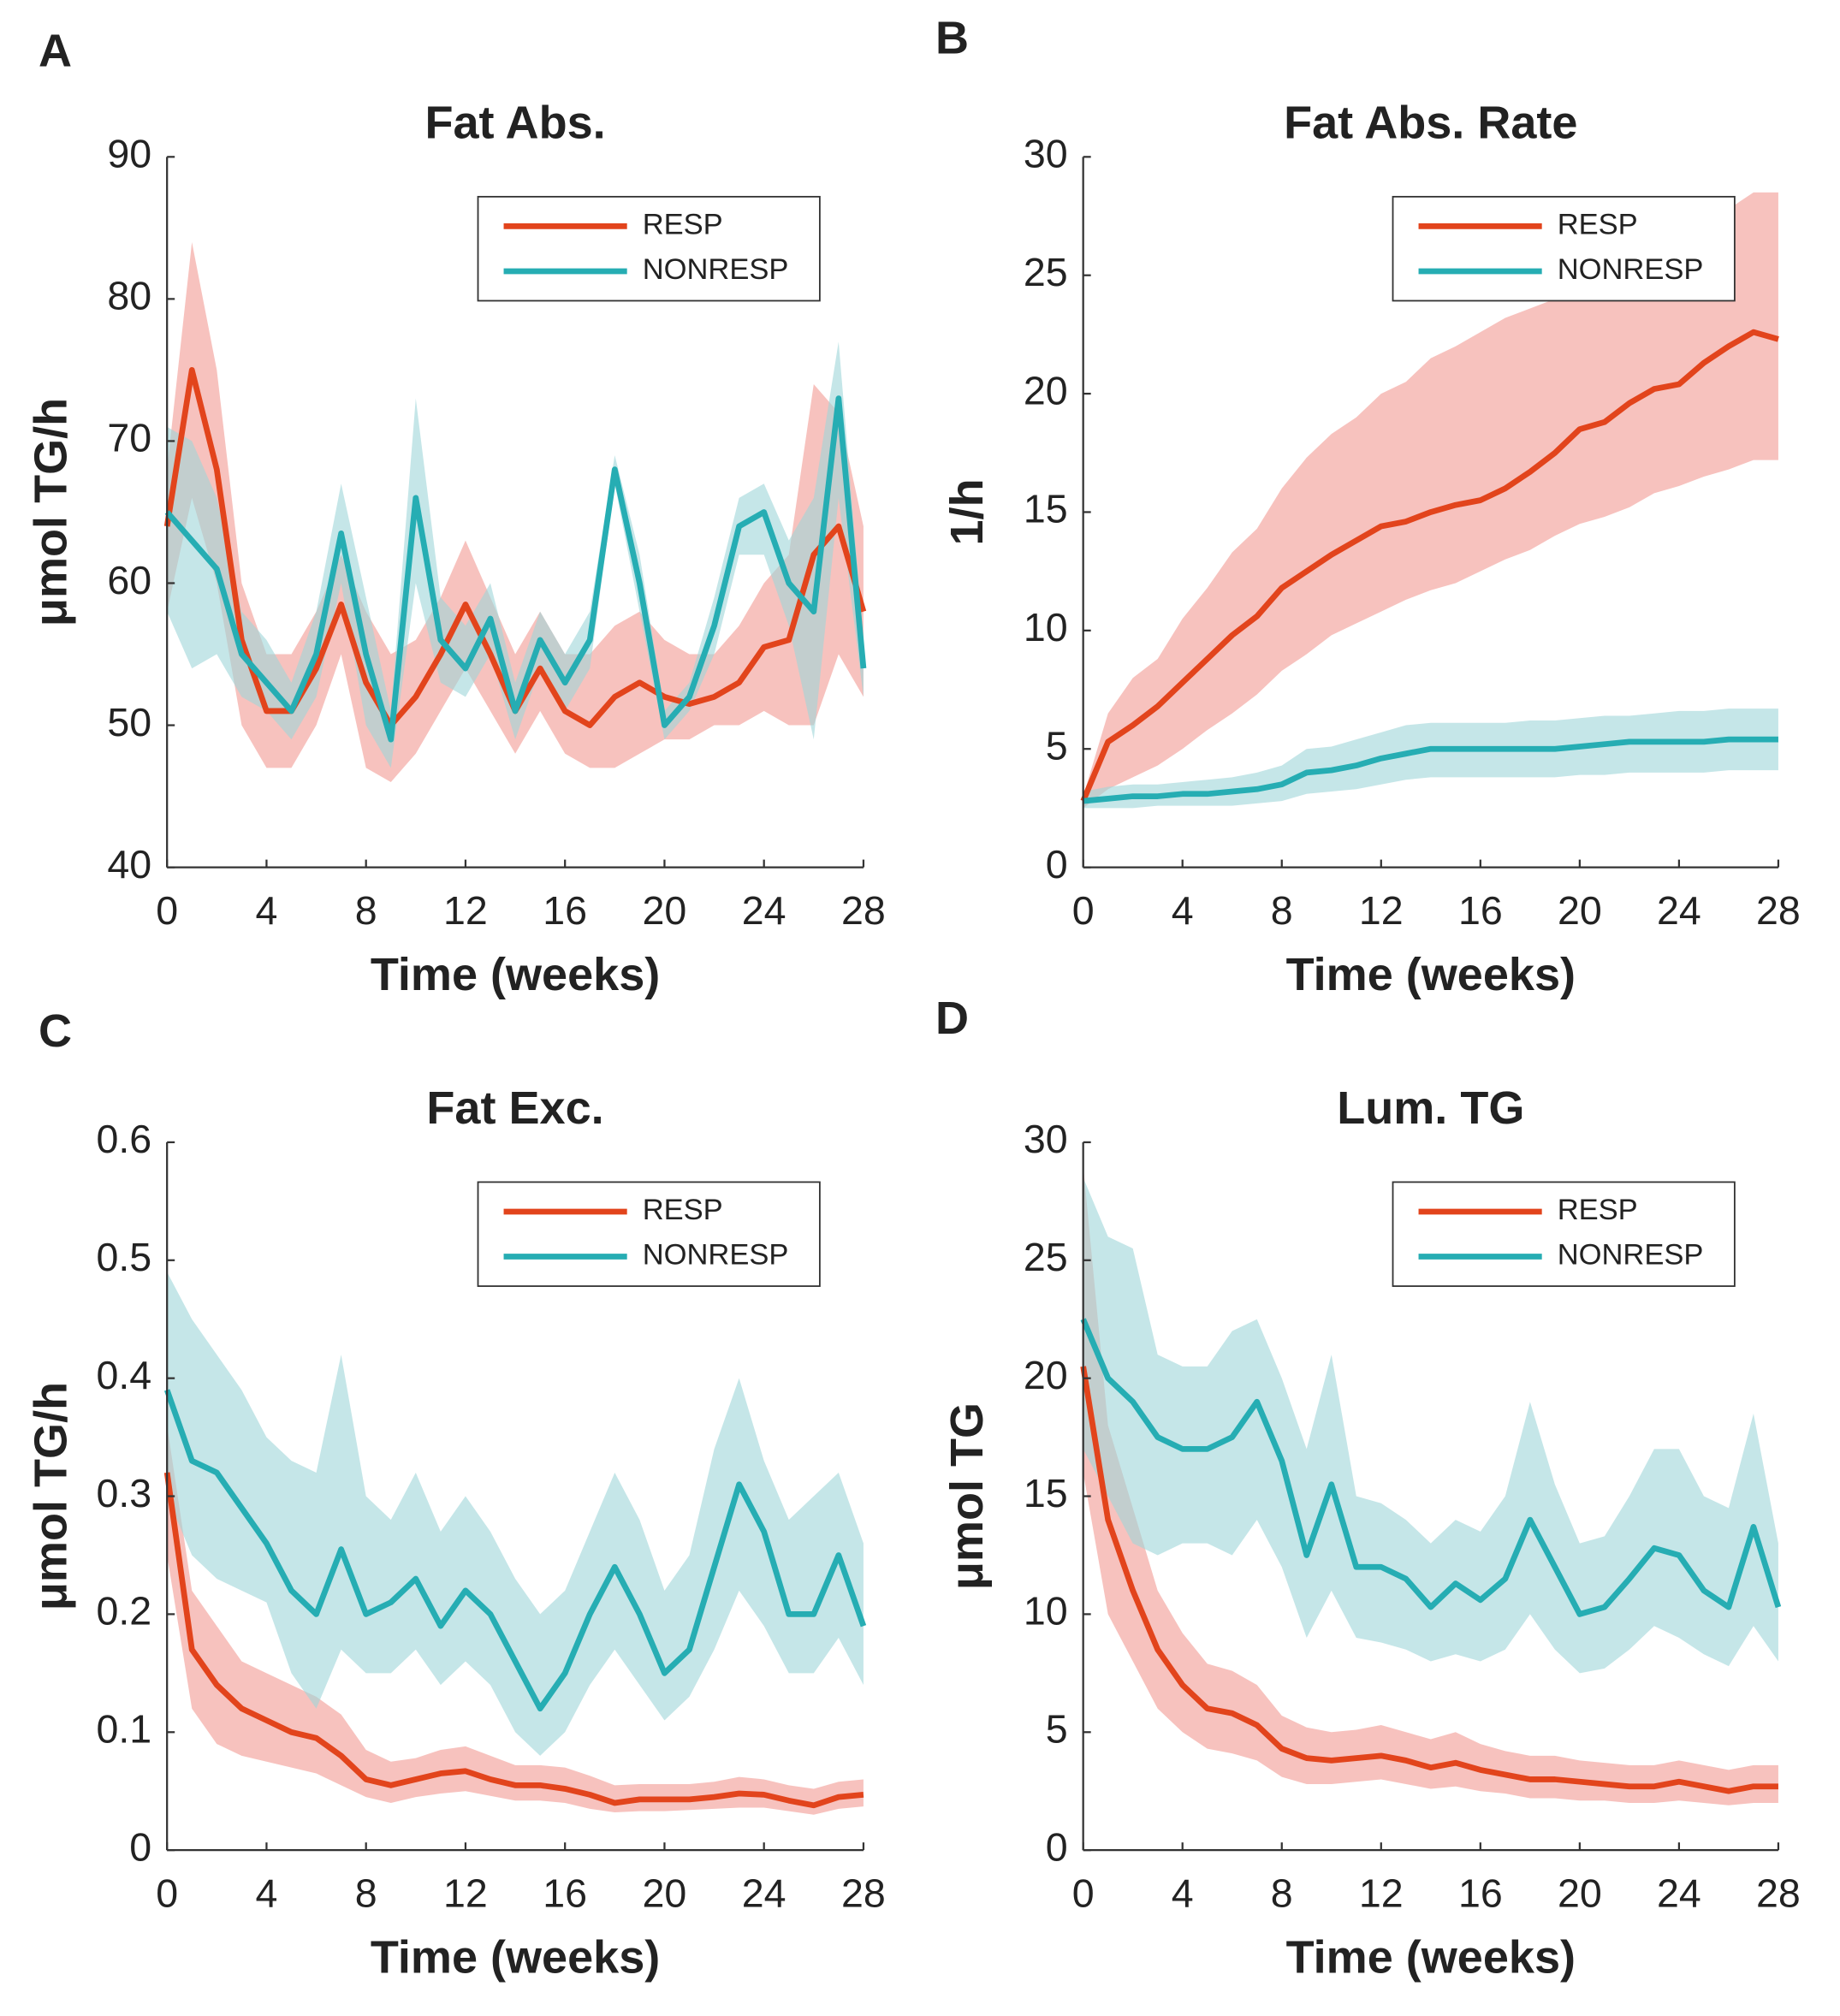 The width and height of the screenshot is (1840, 2016). Describe the element at coordinates (129, 154) in the screenshot. I see `y-tick-label: 90` at that location.